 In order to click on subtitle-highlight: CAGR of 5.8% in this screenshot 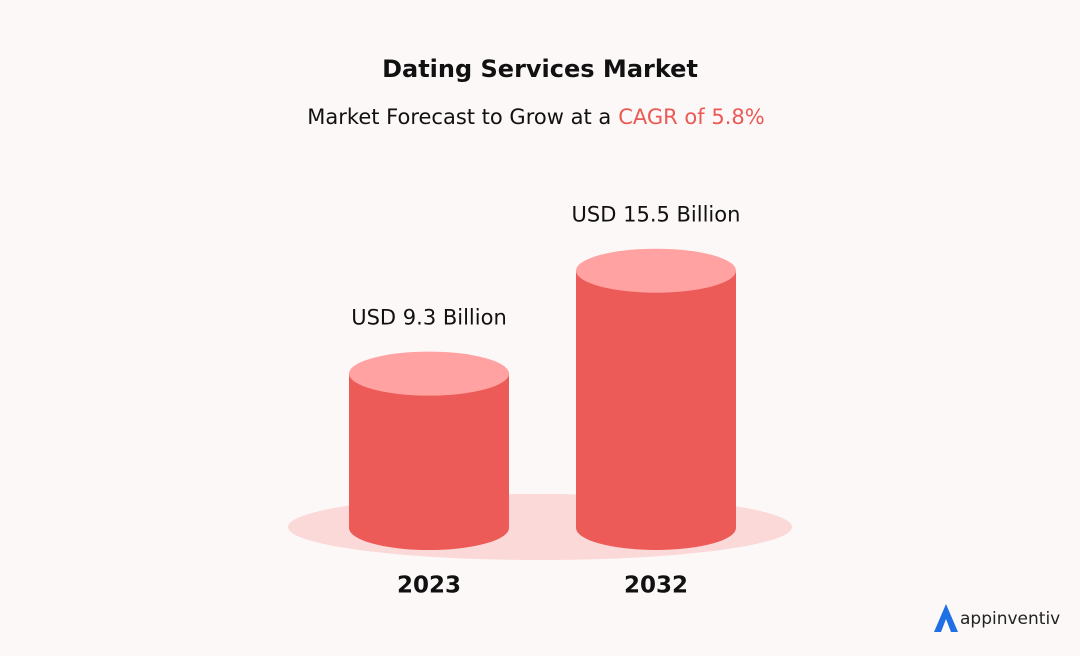, I will do `click(691, 117)`.